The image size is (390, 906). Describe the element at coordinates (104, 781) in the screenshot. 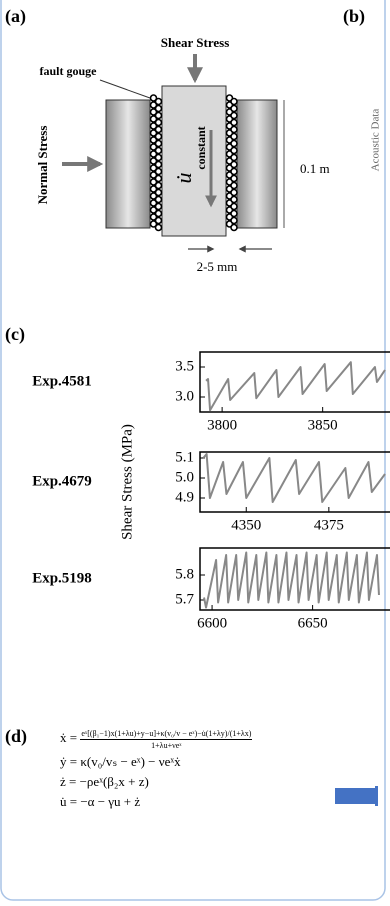

I see `equation: ż = −ρeˣ(β₂x + z)` at that location.